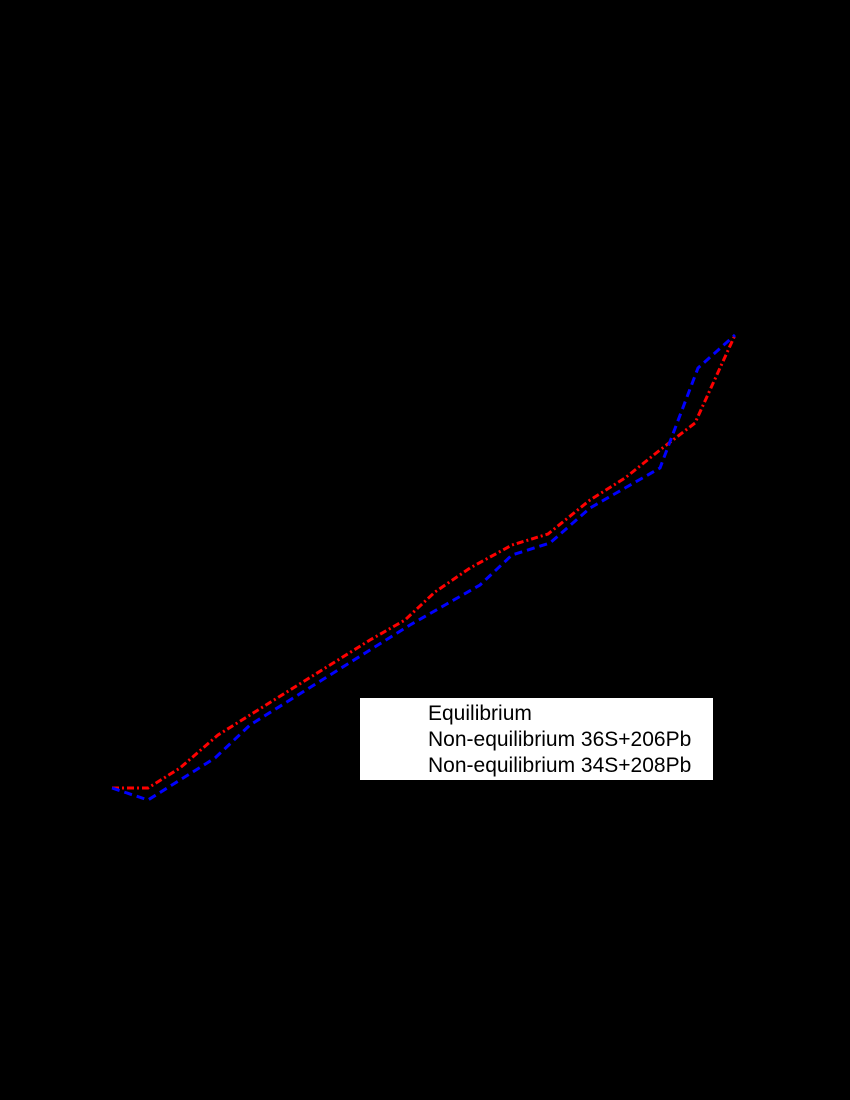 The width and height of the screenshot is (850, 1100). I want to click on legend-label: Equilibrium, so click(480, 713).